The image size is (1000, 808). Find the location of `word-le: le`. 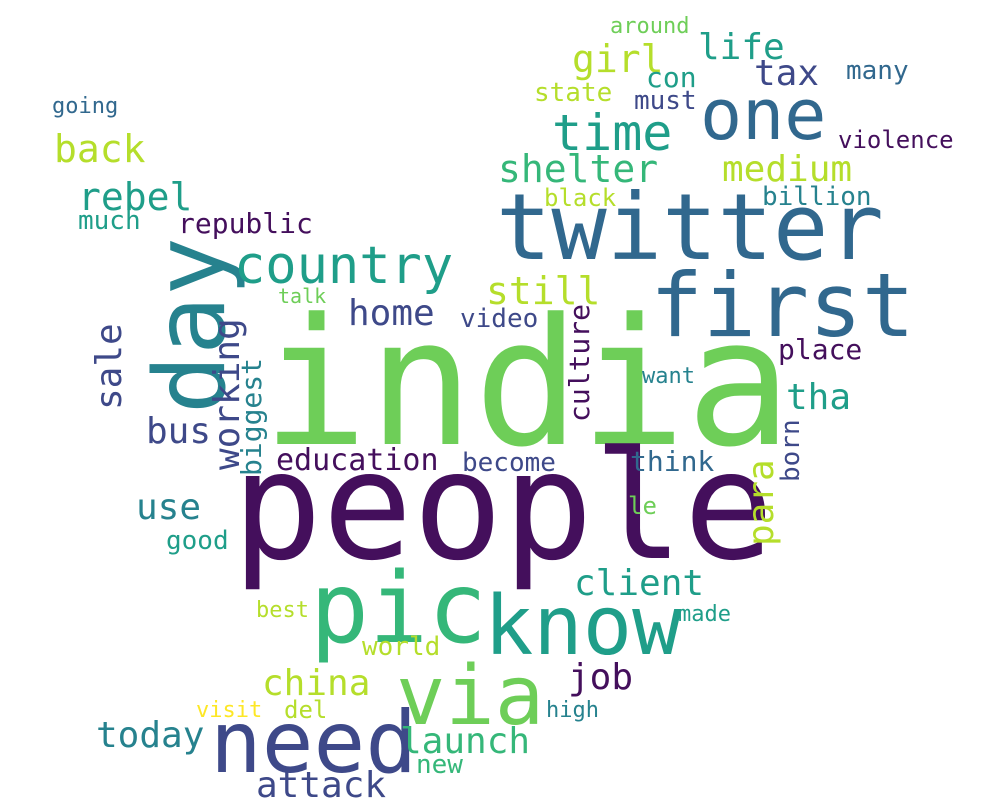

word-le: le is located at coordinates (642, 506).